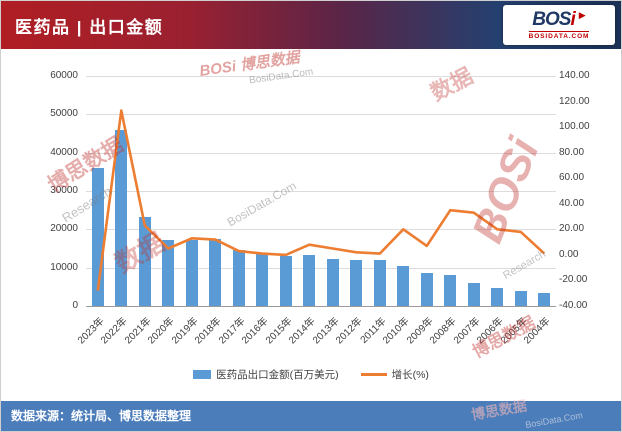 The image size is (622, 432). I want to click on footer: 数据来源：统计局、博思数据整理, so click(311, 416).